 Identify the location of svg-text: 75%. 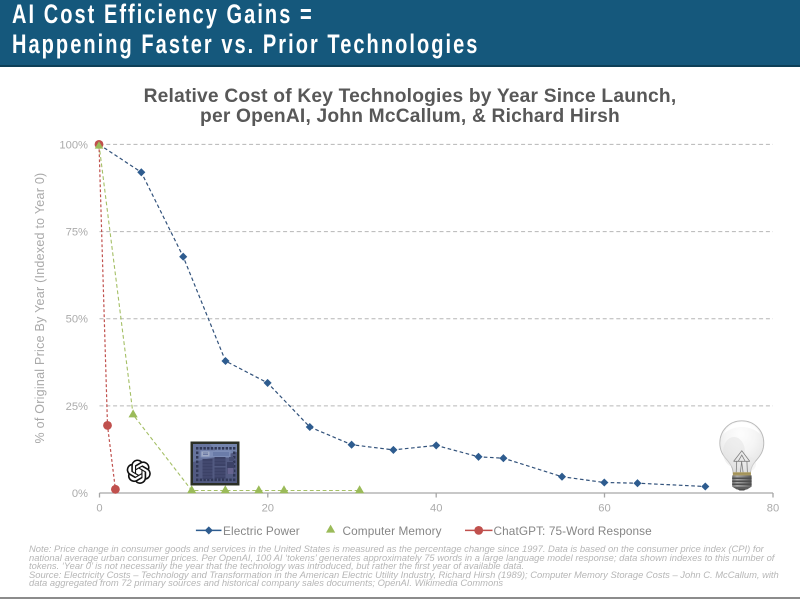
(77, 233).